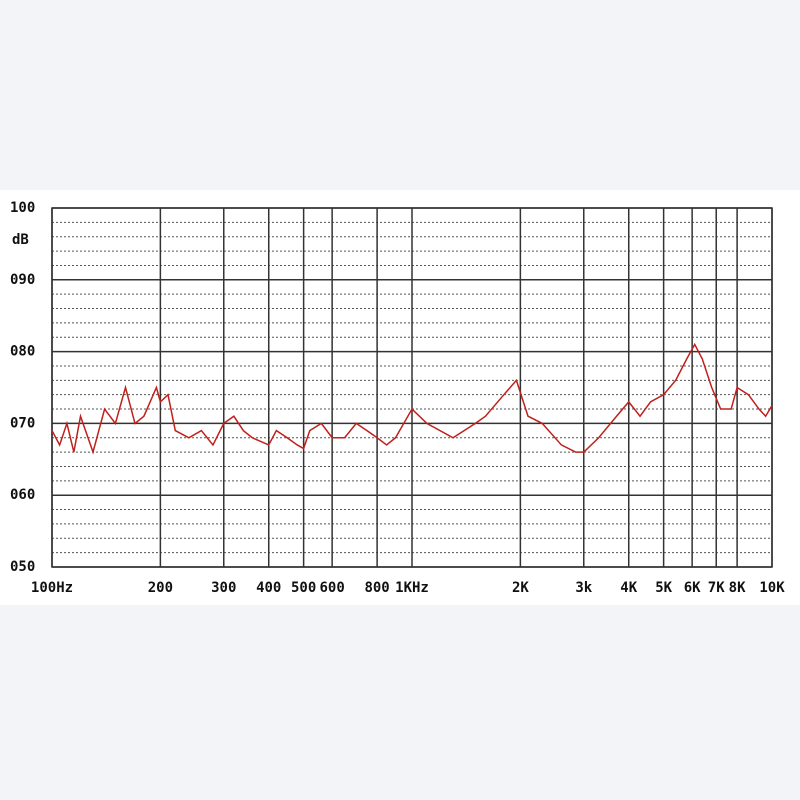 Image resolution: width=800 pixels, height=800 pixels. Describe the element at coordinates (268, 588) in the screenshot. I see `x-tick-label: 400` at that location.